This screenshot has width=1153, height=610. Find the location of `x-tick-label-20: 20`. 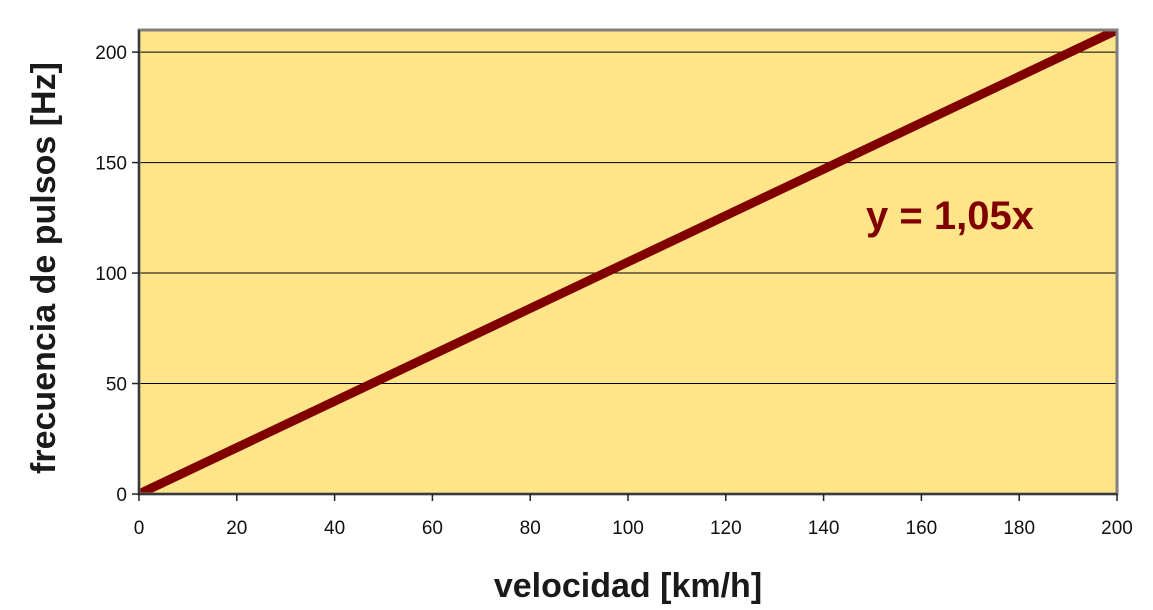

x-tick-label-20: 20 is located at coordinates (236, 528).